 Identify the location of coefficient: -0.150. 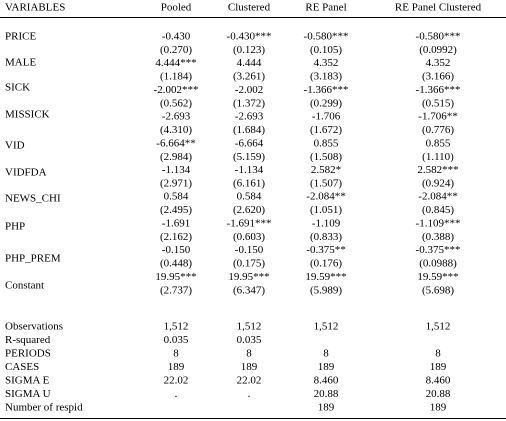
(176, 250).